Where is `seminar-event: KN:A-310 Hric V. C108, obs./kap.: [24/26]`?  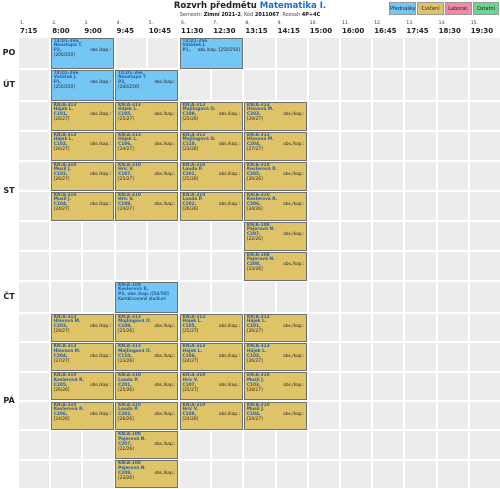
seminar-event: KN:A-310 Hric V. C108, obs./kap.: [24/26] is located at coordinates (211, 415).